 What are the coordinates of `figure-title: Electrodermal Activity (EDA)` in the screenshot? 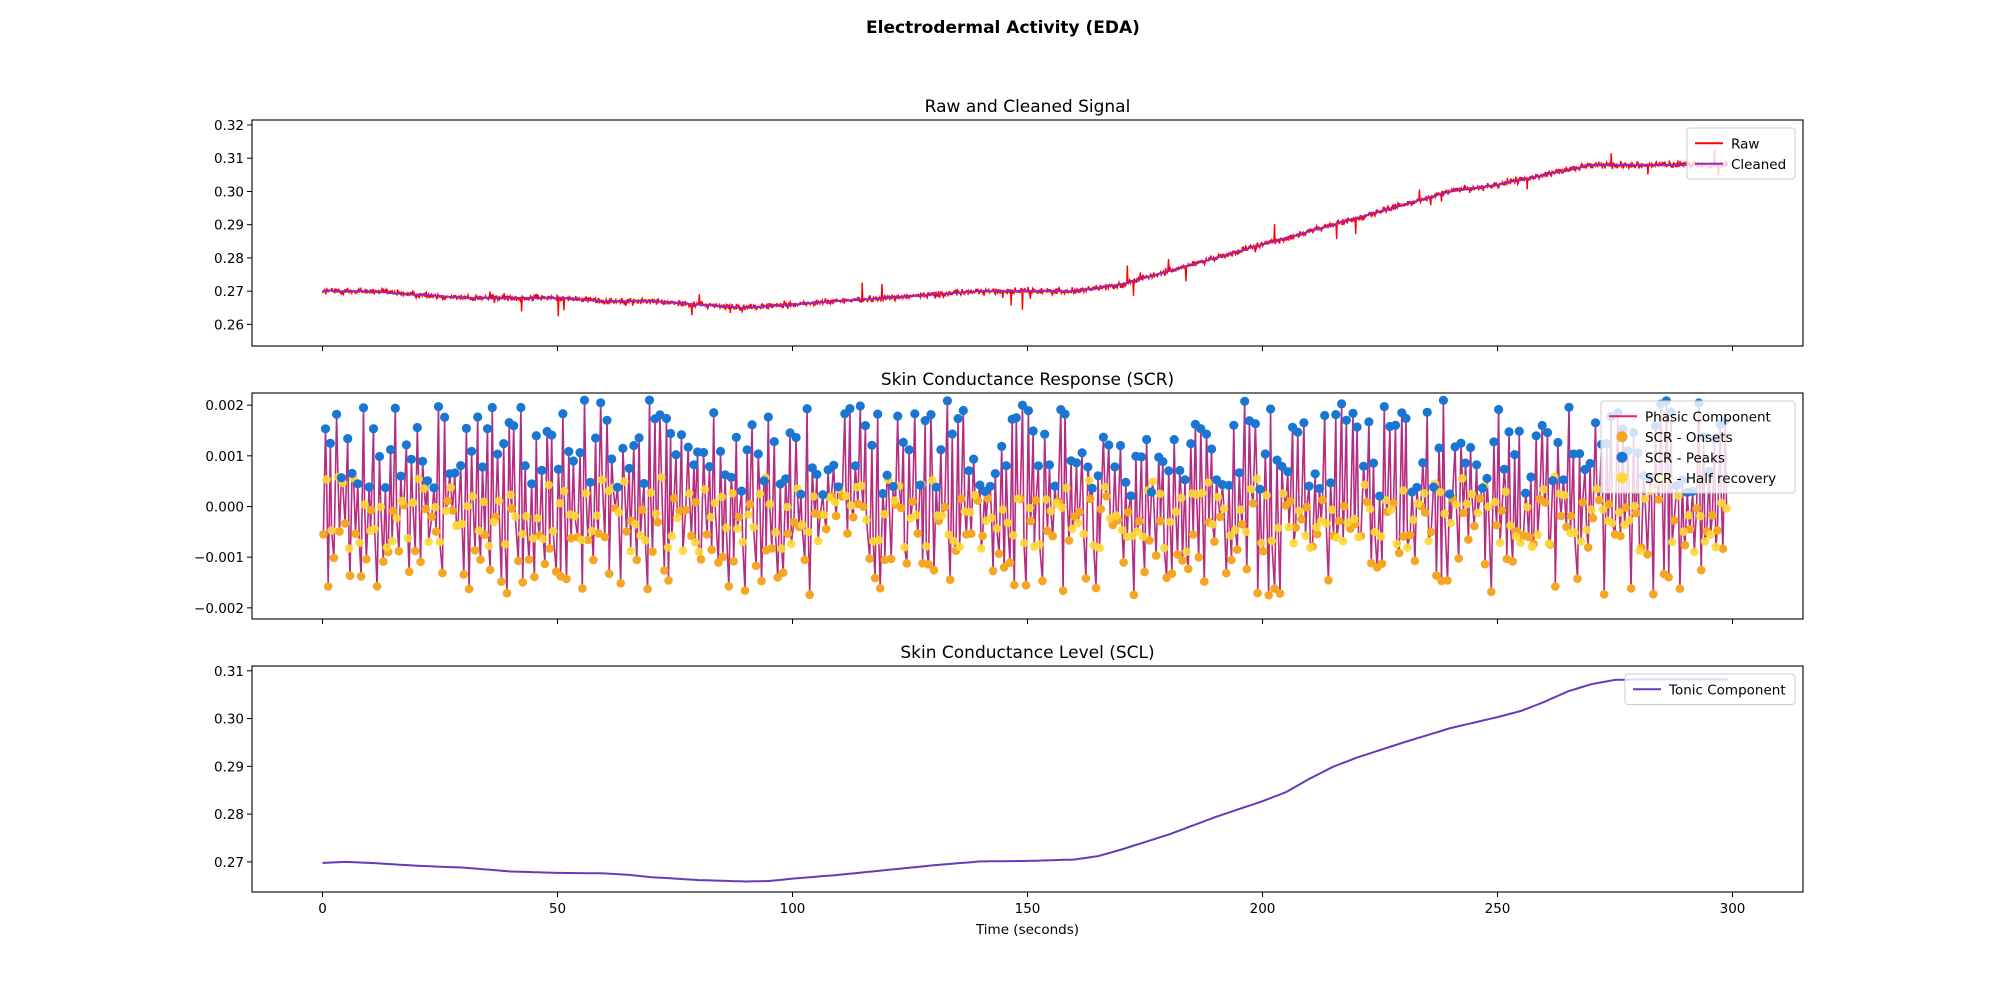 It's located at (1003, 28).